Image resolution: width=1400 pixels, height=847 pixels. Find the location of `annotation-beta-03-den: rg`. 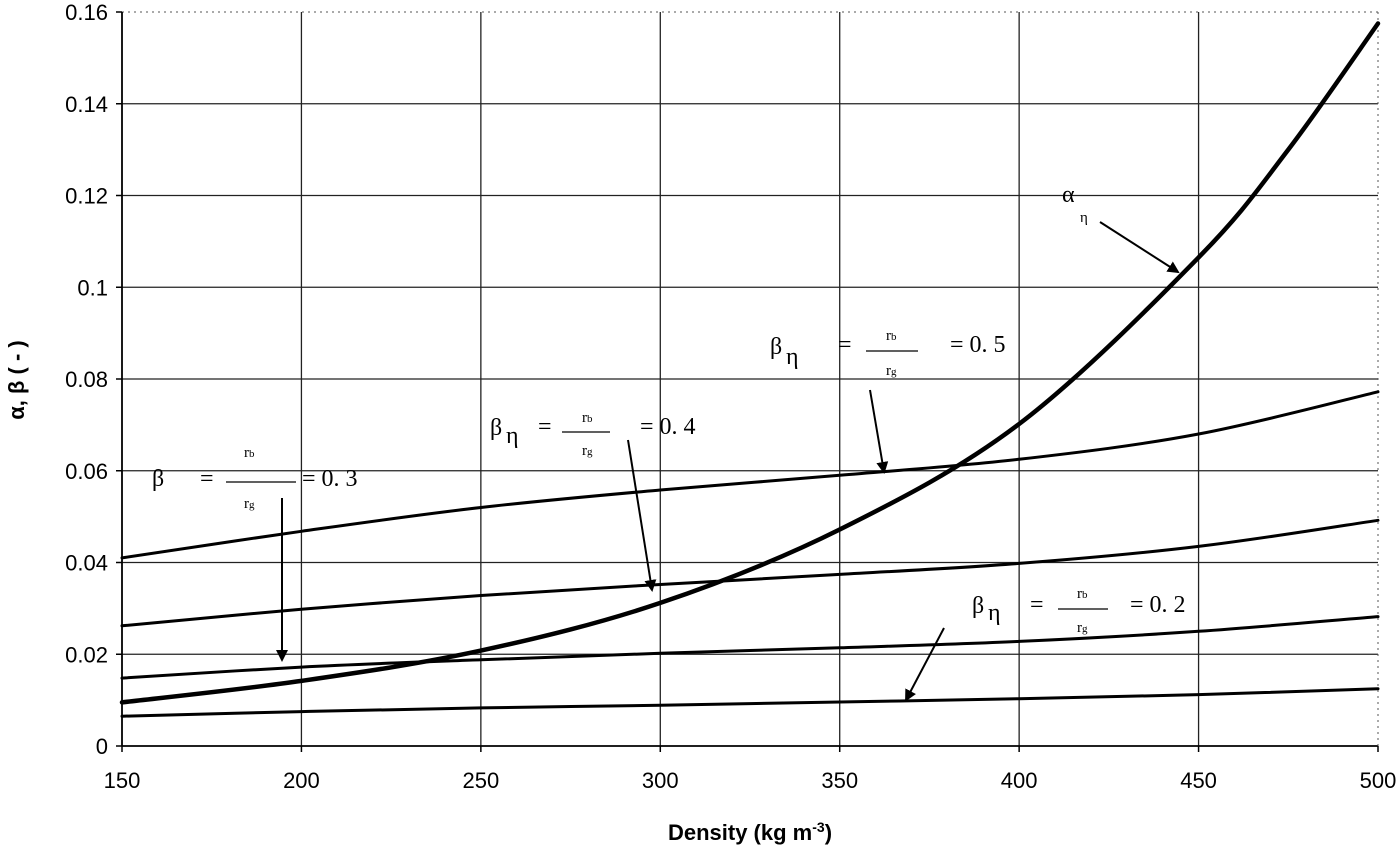

annotation-beta-03-den: rg is located at coordinates (249, 504).